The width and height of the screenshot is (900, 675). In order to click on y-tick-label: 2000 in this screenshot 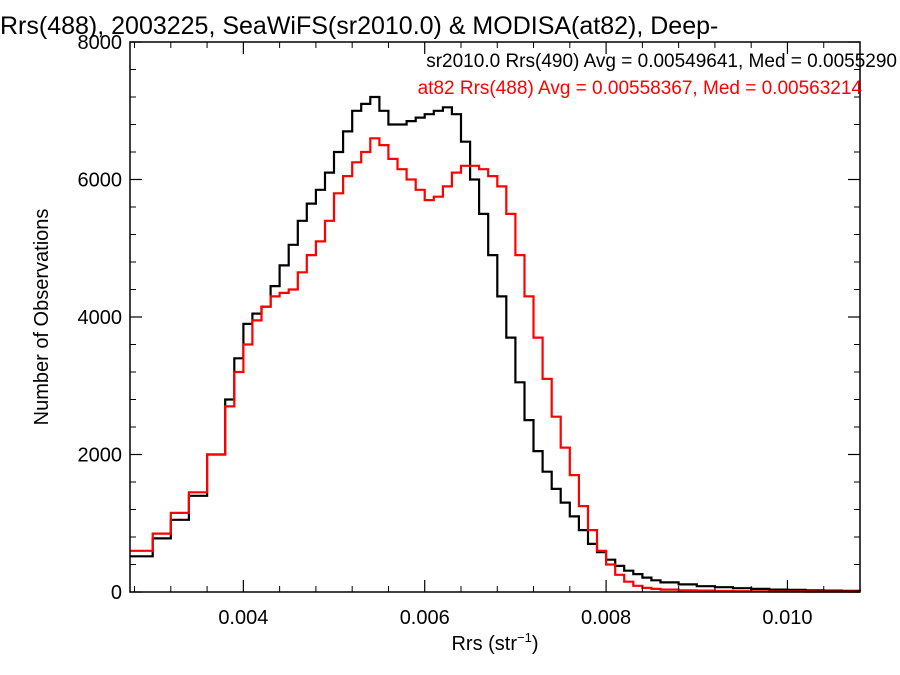, I will do `click(100, 456)`.